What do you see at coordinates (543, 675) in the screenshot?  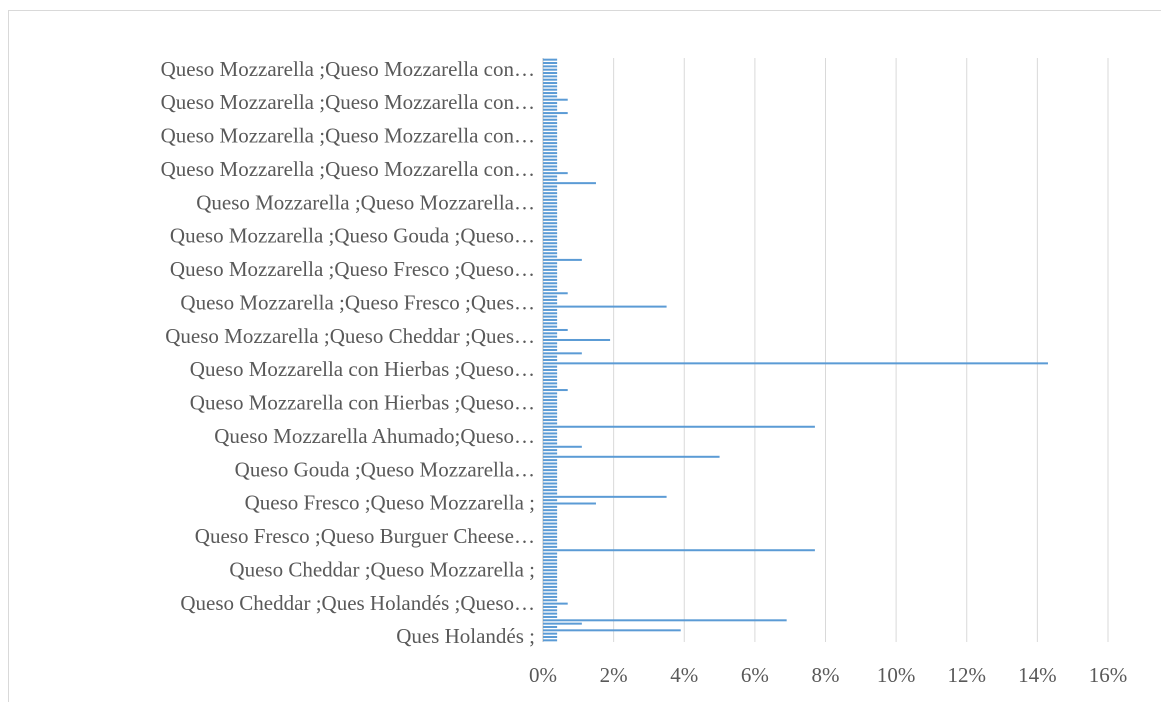 I see `x-tick-label: 0%` at bounding box center [543, 675].